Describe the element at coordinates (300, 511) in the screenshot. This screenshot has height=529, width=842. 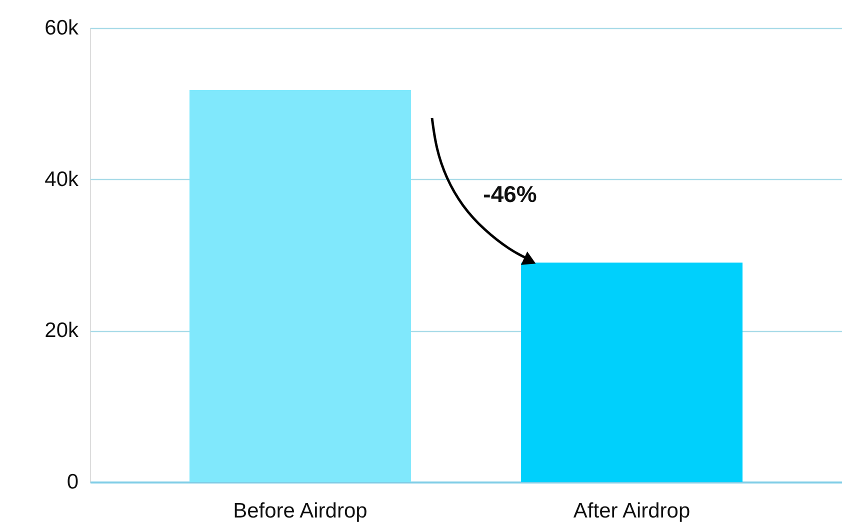
I see `x-tick-label: Before Airdrop` at that location.